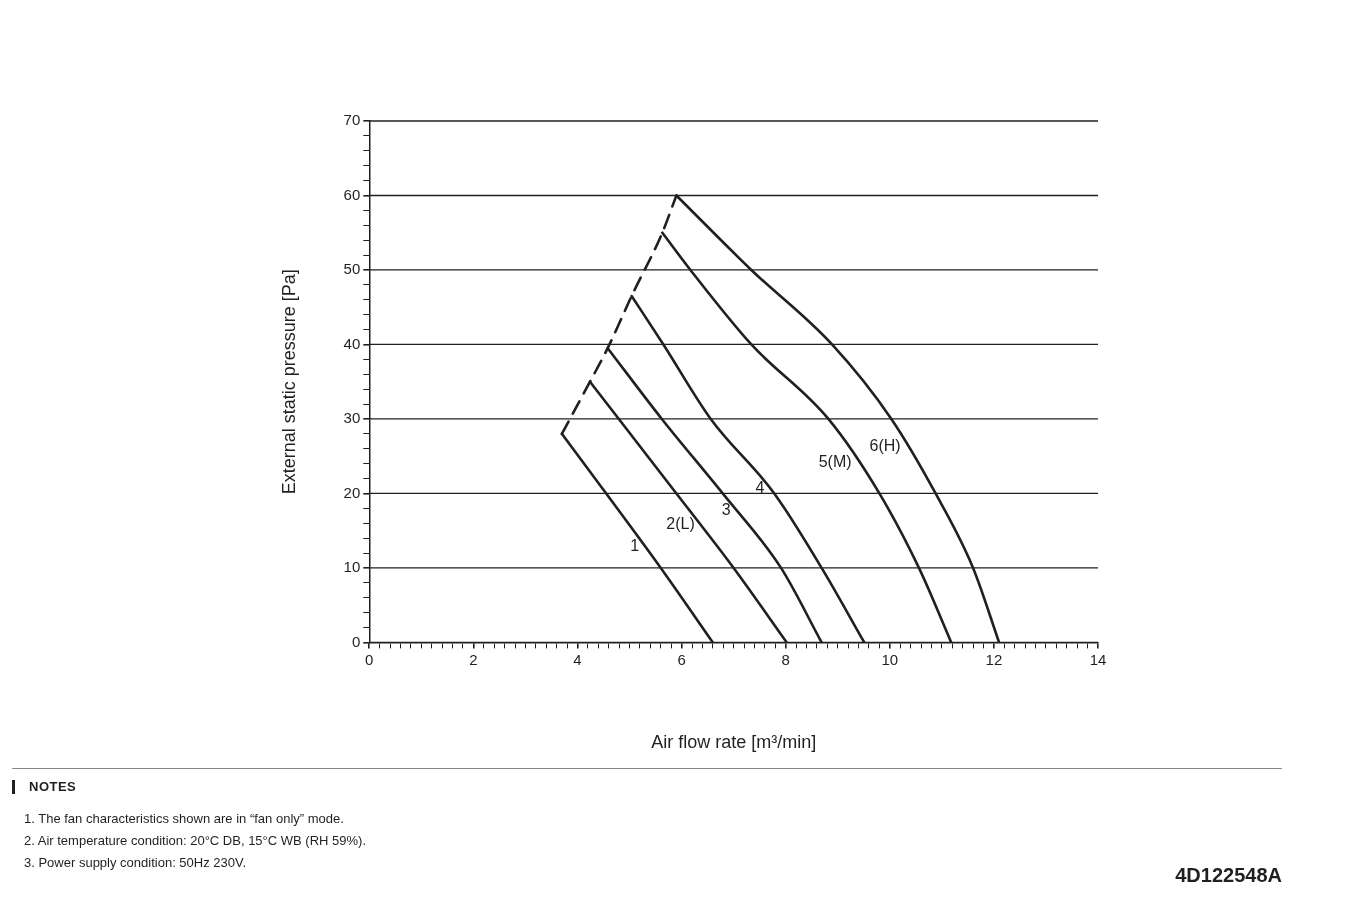 The height and width of the screenshot is (904, 1370). Describe the element at coordinates (356, 641) in the screenshot. I see `y-tick-label: 0` at that location.